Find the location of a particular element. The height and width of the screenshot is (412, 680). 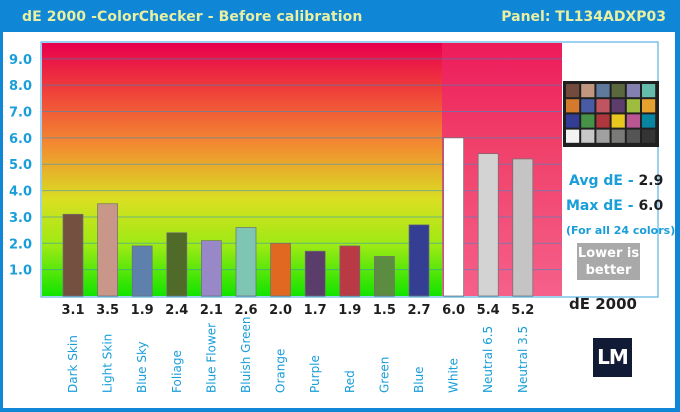

lower-is-better-line2: better is located at coordinates (608, 270).